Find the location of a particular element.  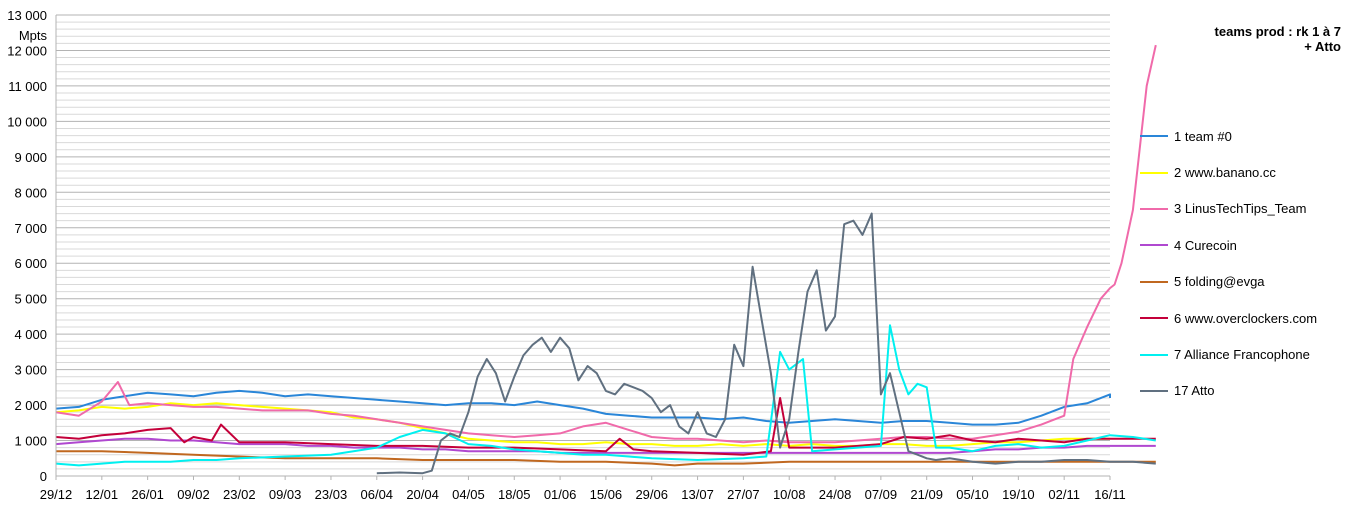

x-tick-label: 20/04 is located at coordinates (422, 494).